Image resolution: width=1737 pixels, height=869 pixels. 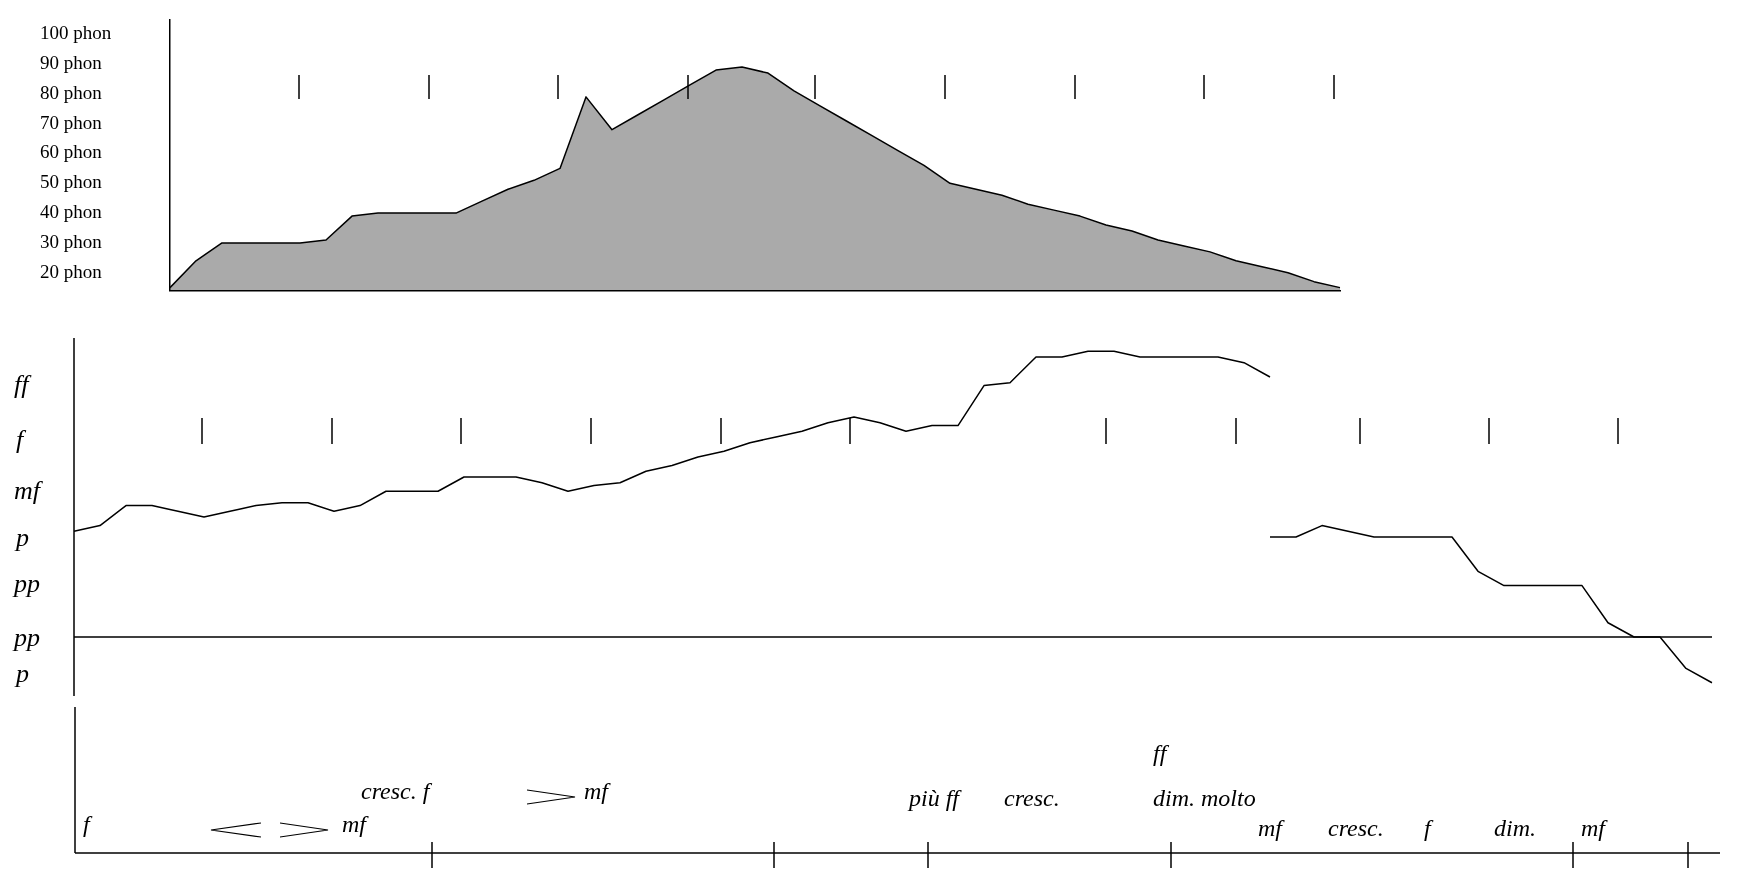 What do you see at coordinates (71, 122) in the screenshot?
I see `y-tick-label: 70 phon` at bounding box center [71, 122].